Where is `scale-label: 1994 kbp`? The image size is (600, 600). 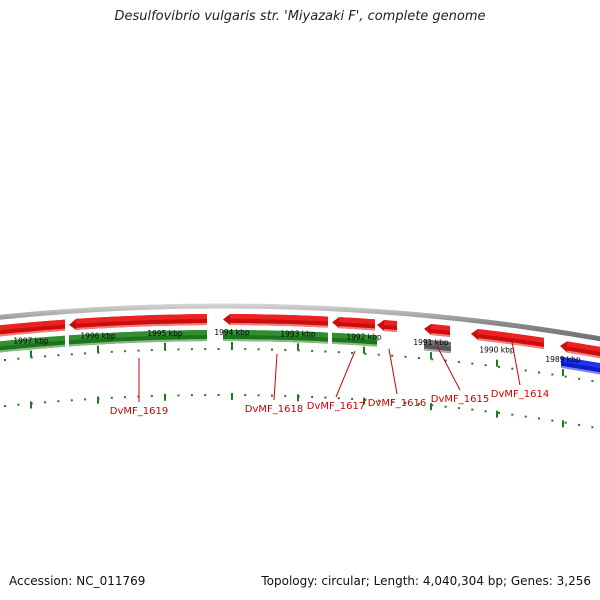 scale-label: 1994 kbp is located at coordinates (232, 332).